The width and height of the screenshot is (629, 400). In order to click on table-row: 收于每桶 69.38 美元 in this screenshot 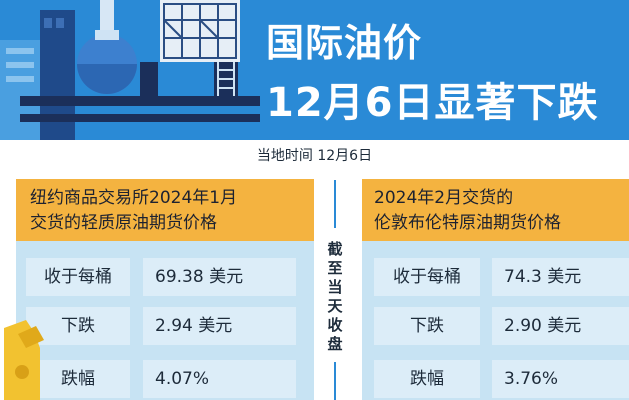, I will do `click(161, 277)`.